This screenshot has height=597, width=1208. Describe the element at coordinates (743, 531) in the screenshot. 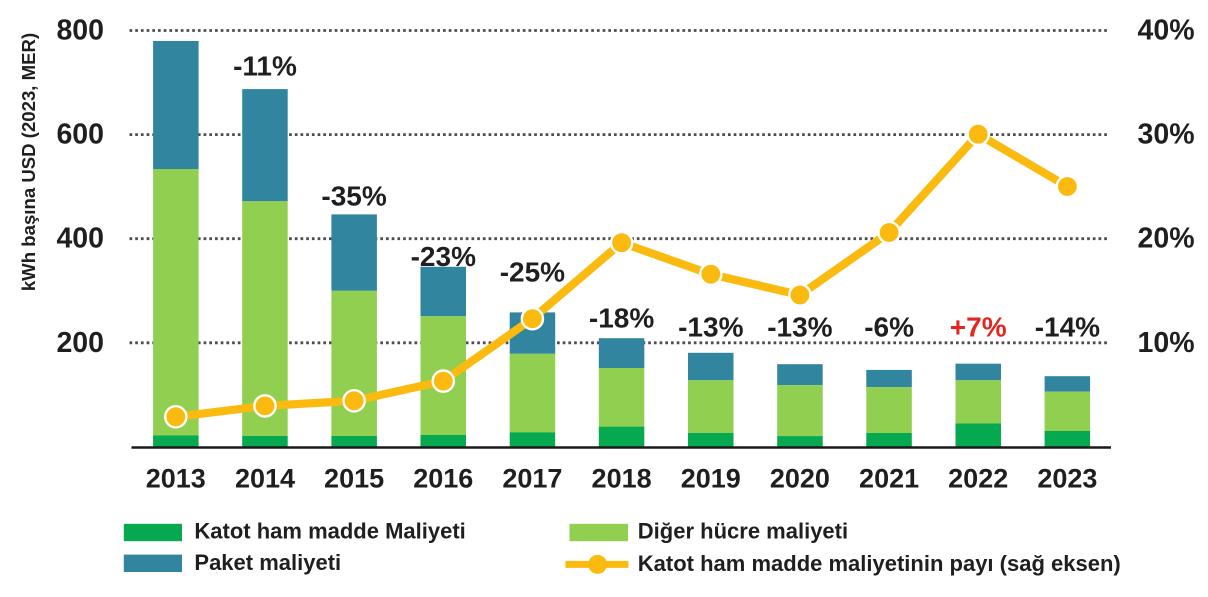

I see `svg-text: Diğer hücre maliyeti` at that location.